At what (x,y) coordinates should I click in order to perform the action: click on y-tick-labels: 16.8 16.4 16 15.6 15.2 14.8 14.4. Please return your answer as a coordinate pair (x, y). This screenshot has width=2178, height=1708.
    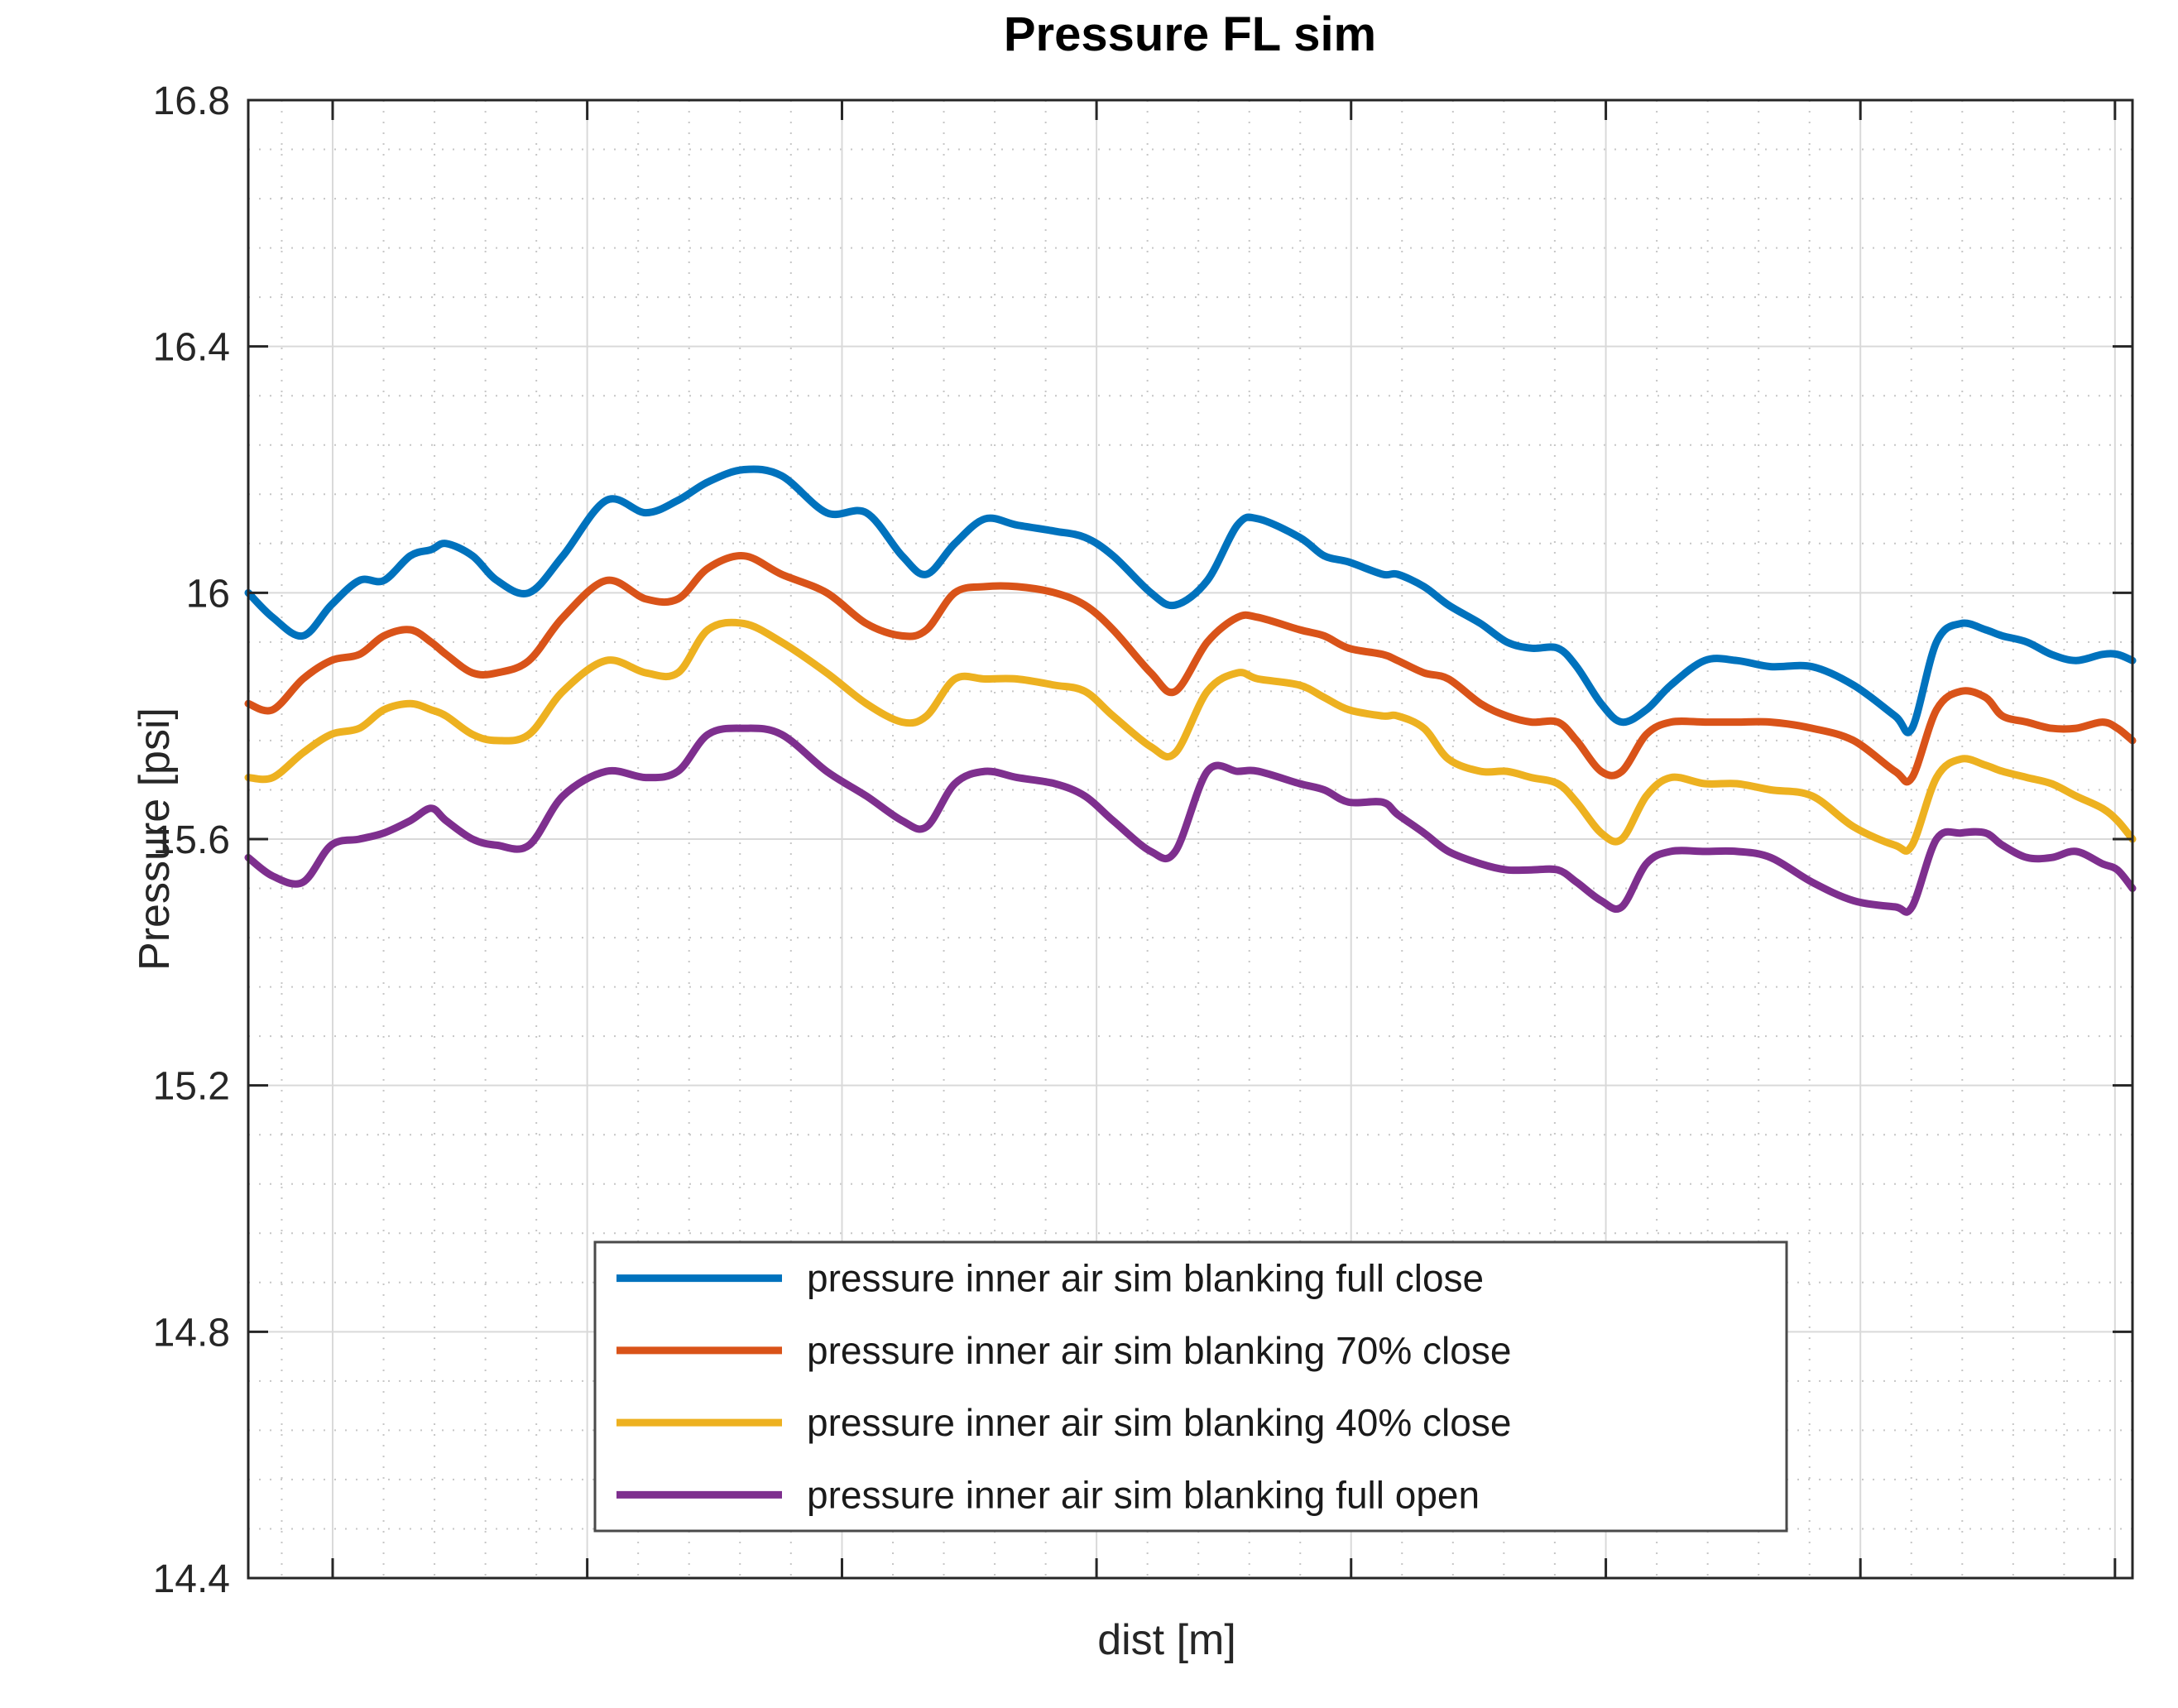
    Looking at the image, I should click on (191, 840).